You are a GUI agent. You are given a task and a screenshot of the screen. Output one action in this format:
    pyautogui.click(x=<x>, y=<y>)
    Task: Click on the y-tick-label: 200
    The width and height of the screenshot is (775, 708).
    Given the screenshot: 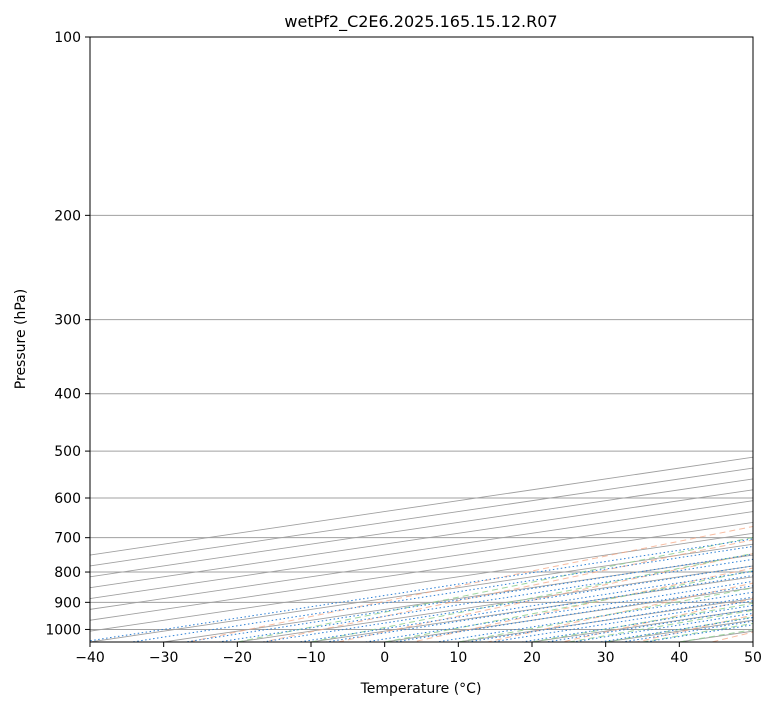 What is the action you would take?
    pyautogui.click(x=67, y=216)
    